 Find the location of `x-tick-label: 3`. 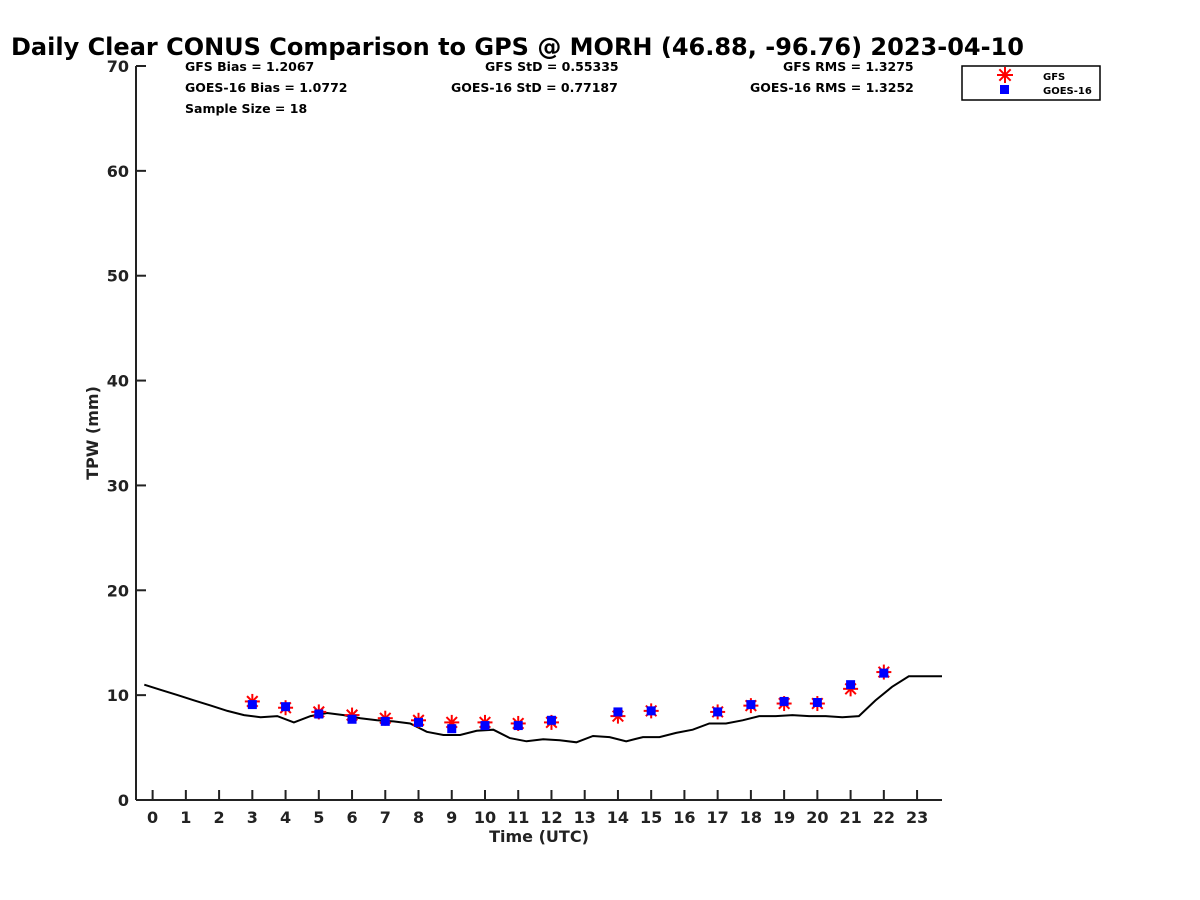

x-tick-label: 3 is located at coordinates (252, 817).